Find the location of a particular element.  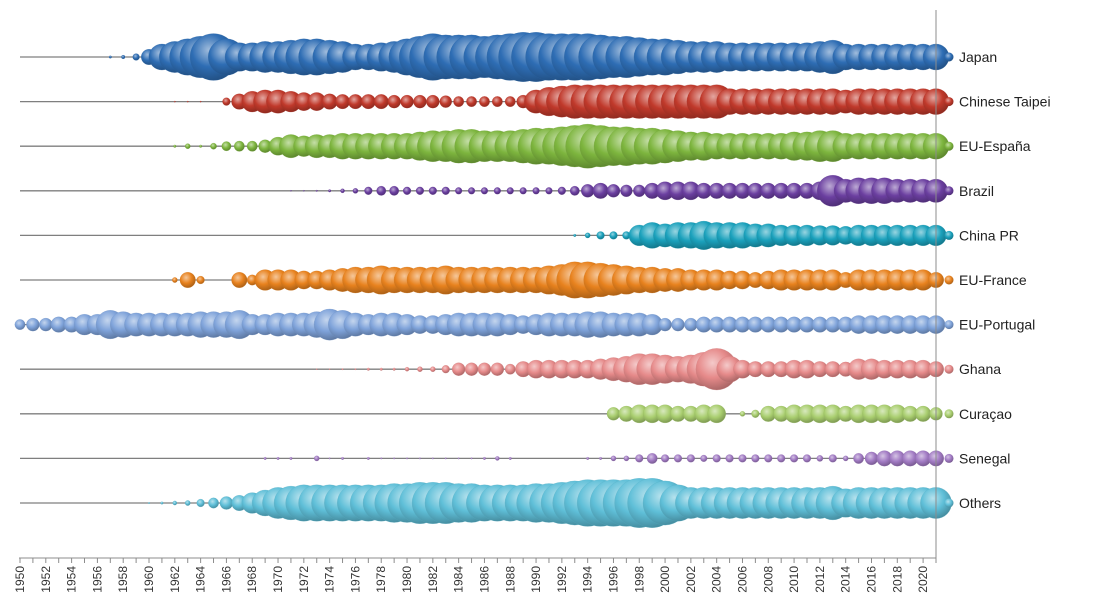

legend-label: Others is located at coordinates (980, 503).